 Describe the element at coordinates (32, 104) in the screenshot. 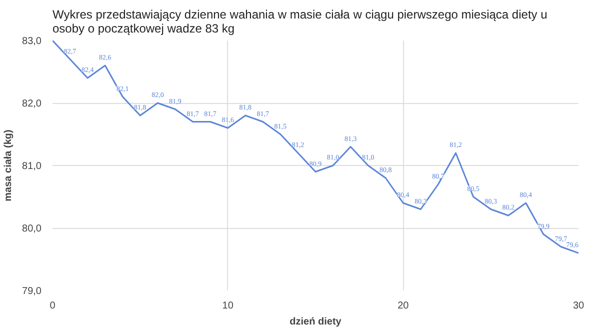

I see `y-tick-label: 82,0` at that location.